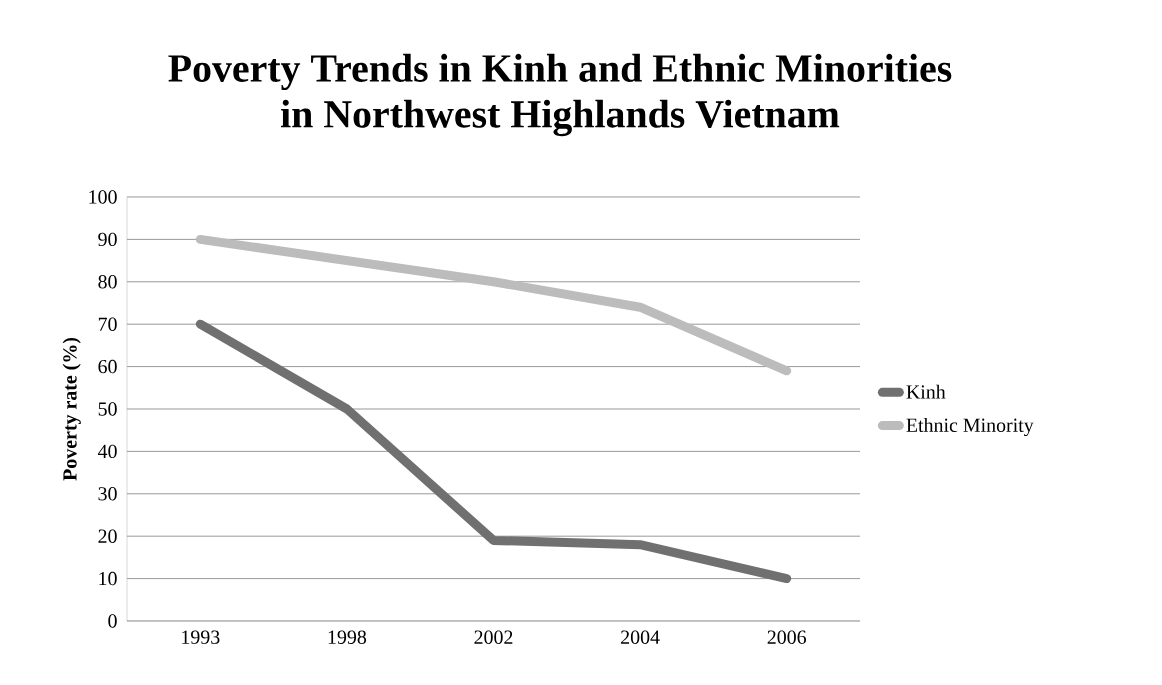  Describe the element at coordinates (107, 239) in the screenshot. I see `y-tick-label: 90` at that location.